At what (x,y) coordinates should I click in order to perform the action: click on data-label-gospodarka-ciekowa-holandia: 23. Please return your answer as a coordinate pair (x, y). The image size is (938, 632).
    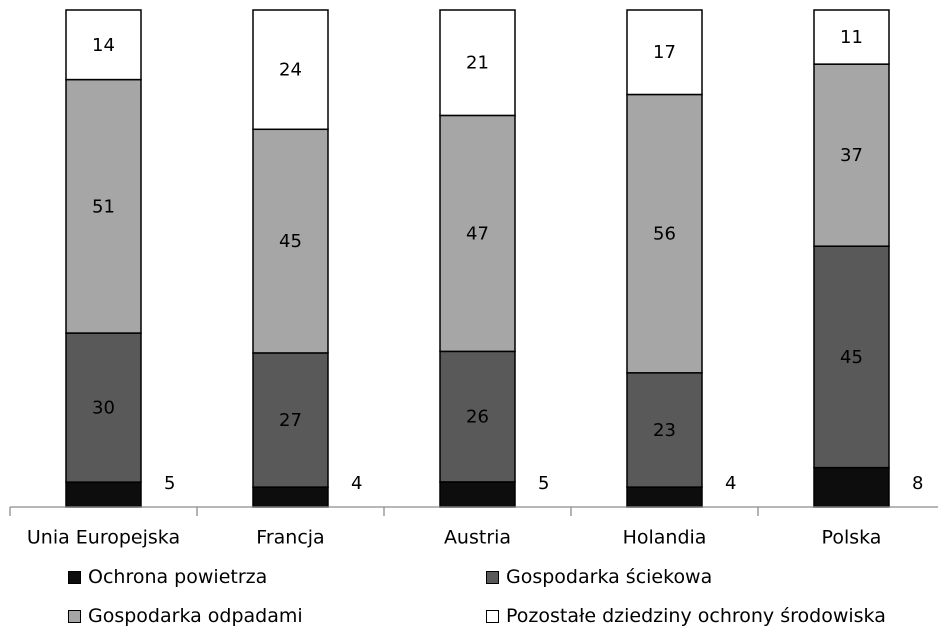
    Looking at the image, I should click on (664, 430).